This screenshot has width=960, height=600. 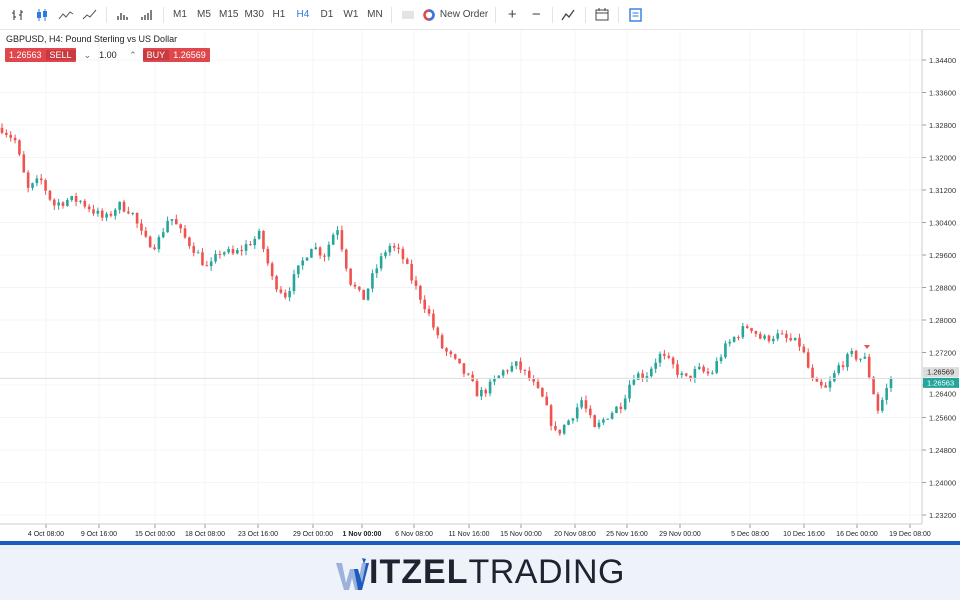 I want to click on bar-chart-icon, so click(x=18, y=15).